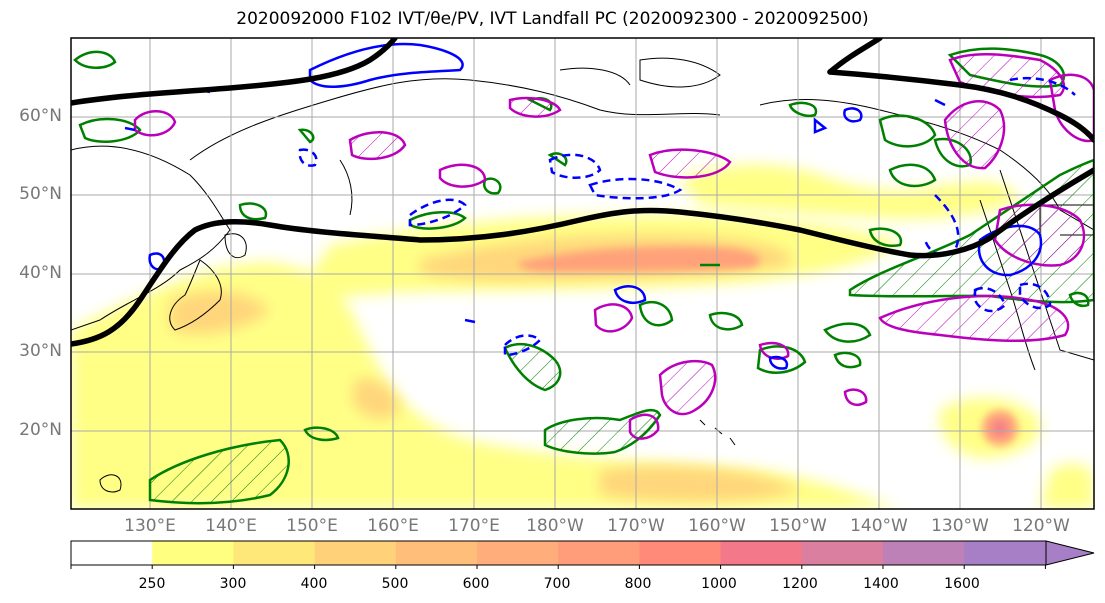  I want to click on colorbar-label-1200: 1200, so click(800, 584).